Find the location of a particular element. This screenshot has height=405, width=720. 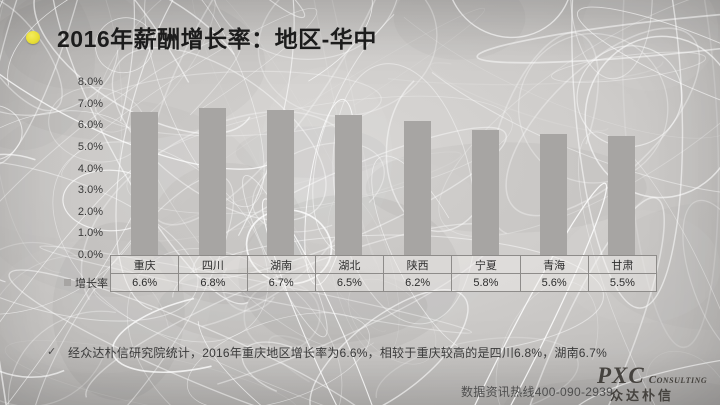

table-row: 6.6% 6.8% 6.7% 6.5% 6.2% 5.8% 5.6% 5.5% is located at coordinates (383, 282).